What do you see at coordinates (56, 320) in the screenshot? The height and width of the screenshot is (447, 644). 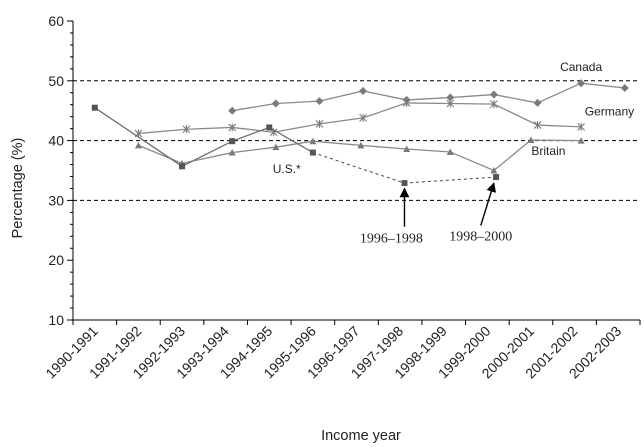 I see `y-tick-label: 10` at bounding box center [56, 320].